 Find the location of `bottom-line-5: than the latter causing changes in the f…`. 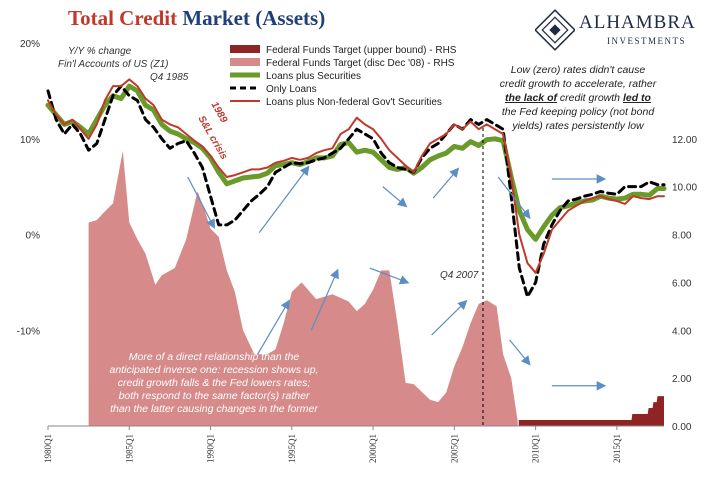

bottom-line-5: than the latter causing changes in the f… is located at coordinates (214, 409).